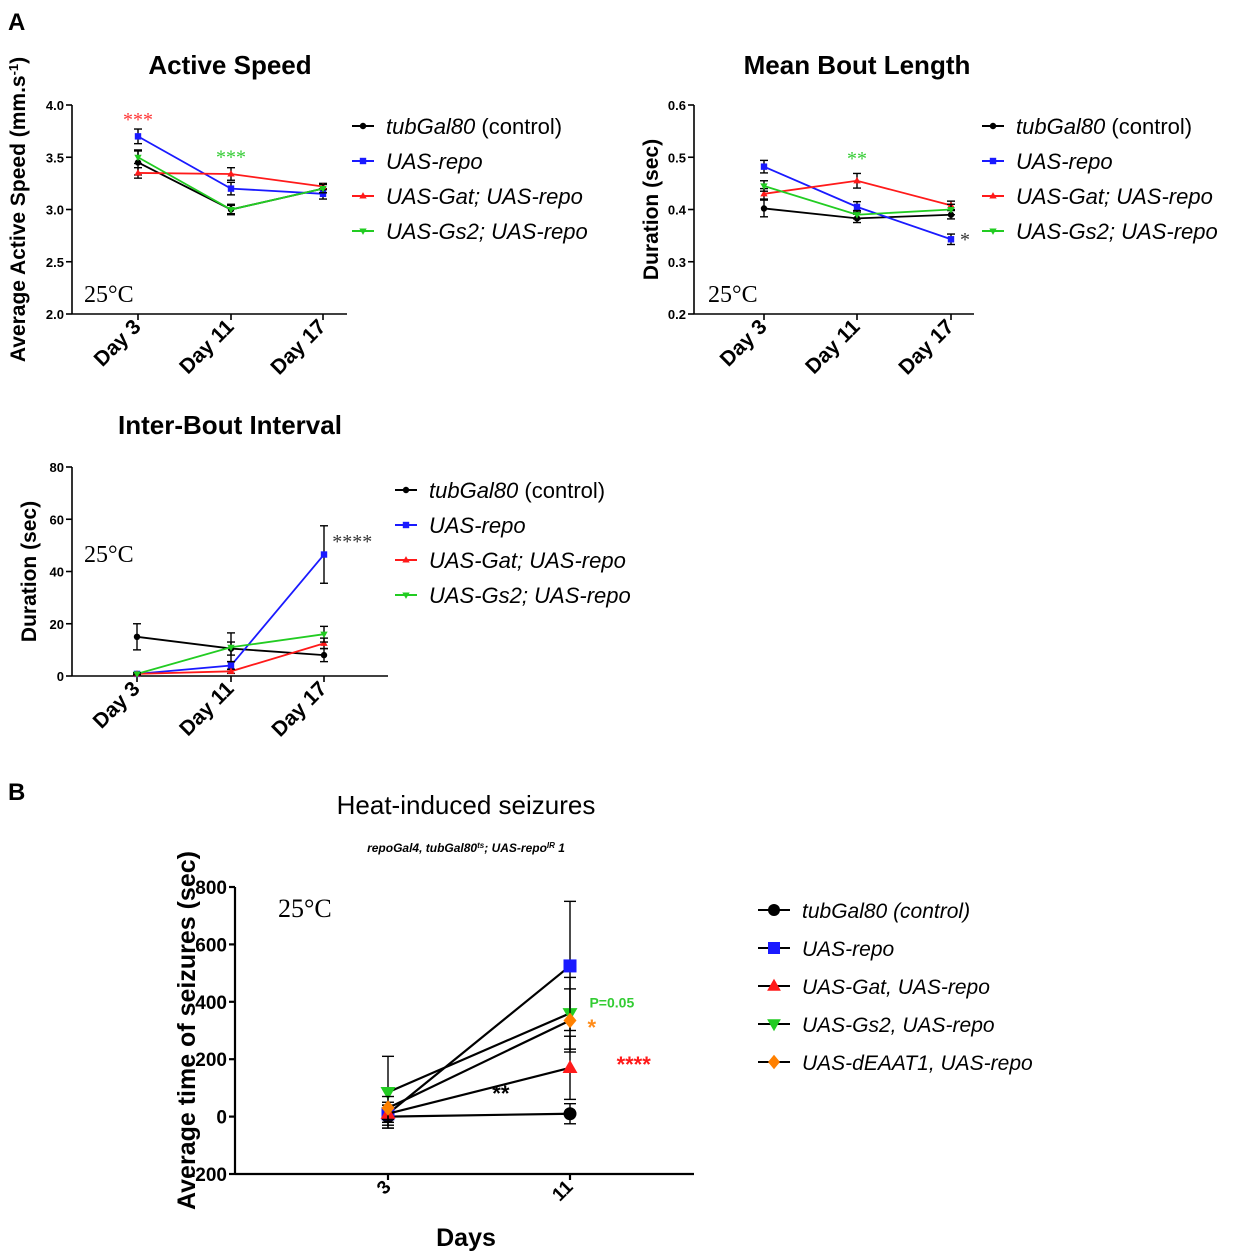  What do you see at coordinates (211, 888) in the screenshot?
I see `y-tick-label: 800` at bounding box center [211, 888].